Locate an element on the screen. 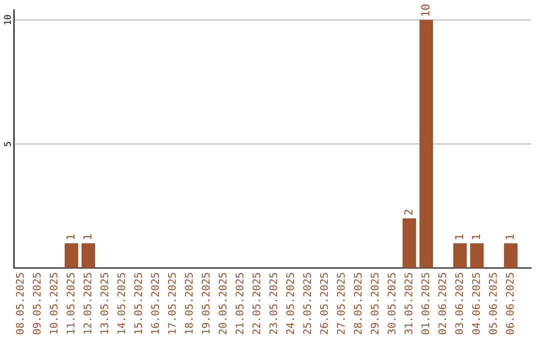 Image resolution: width=540 pixels, height=340 pixels. x-tick-label: 10.05.2025 is located at coordinates (54, 303).